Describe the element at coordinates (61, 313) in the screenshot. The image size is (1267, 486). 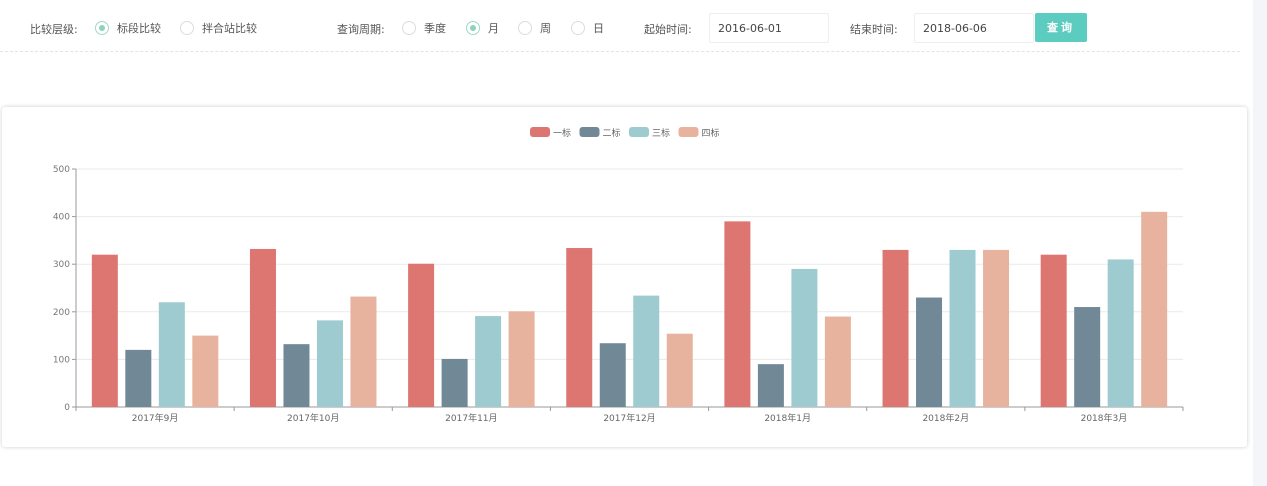
I see `y-tick-label: 200` at that location.